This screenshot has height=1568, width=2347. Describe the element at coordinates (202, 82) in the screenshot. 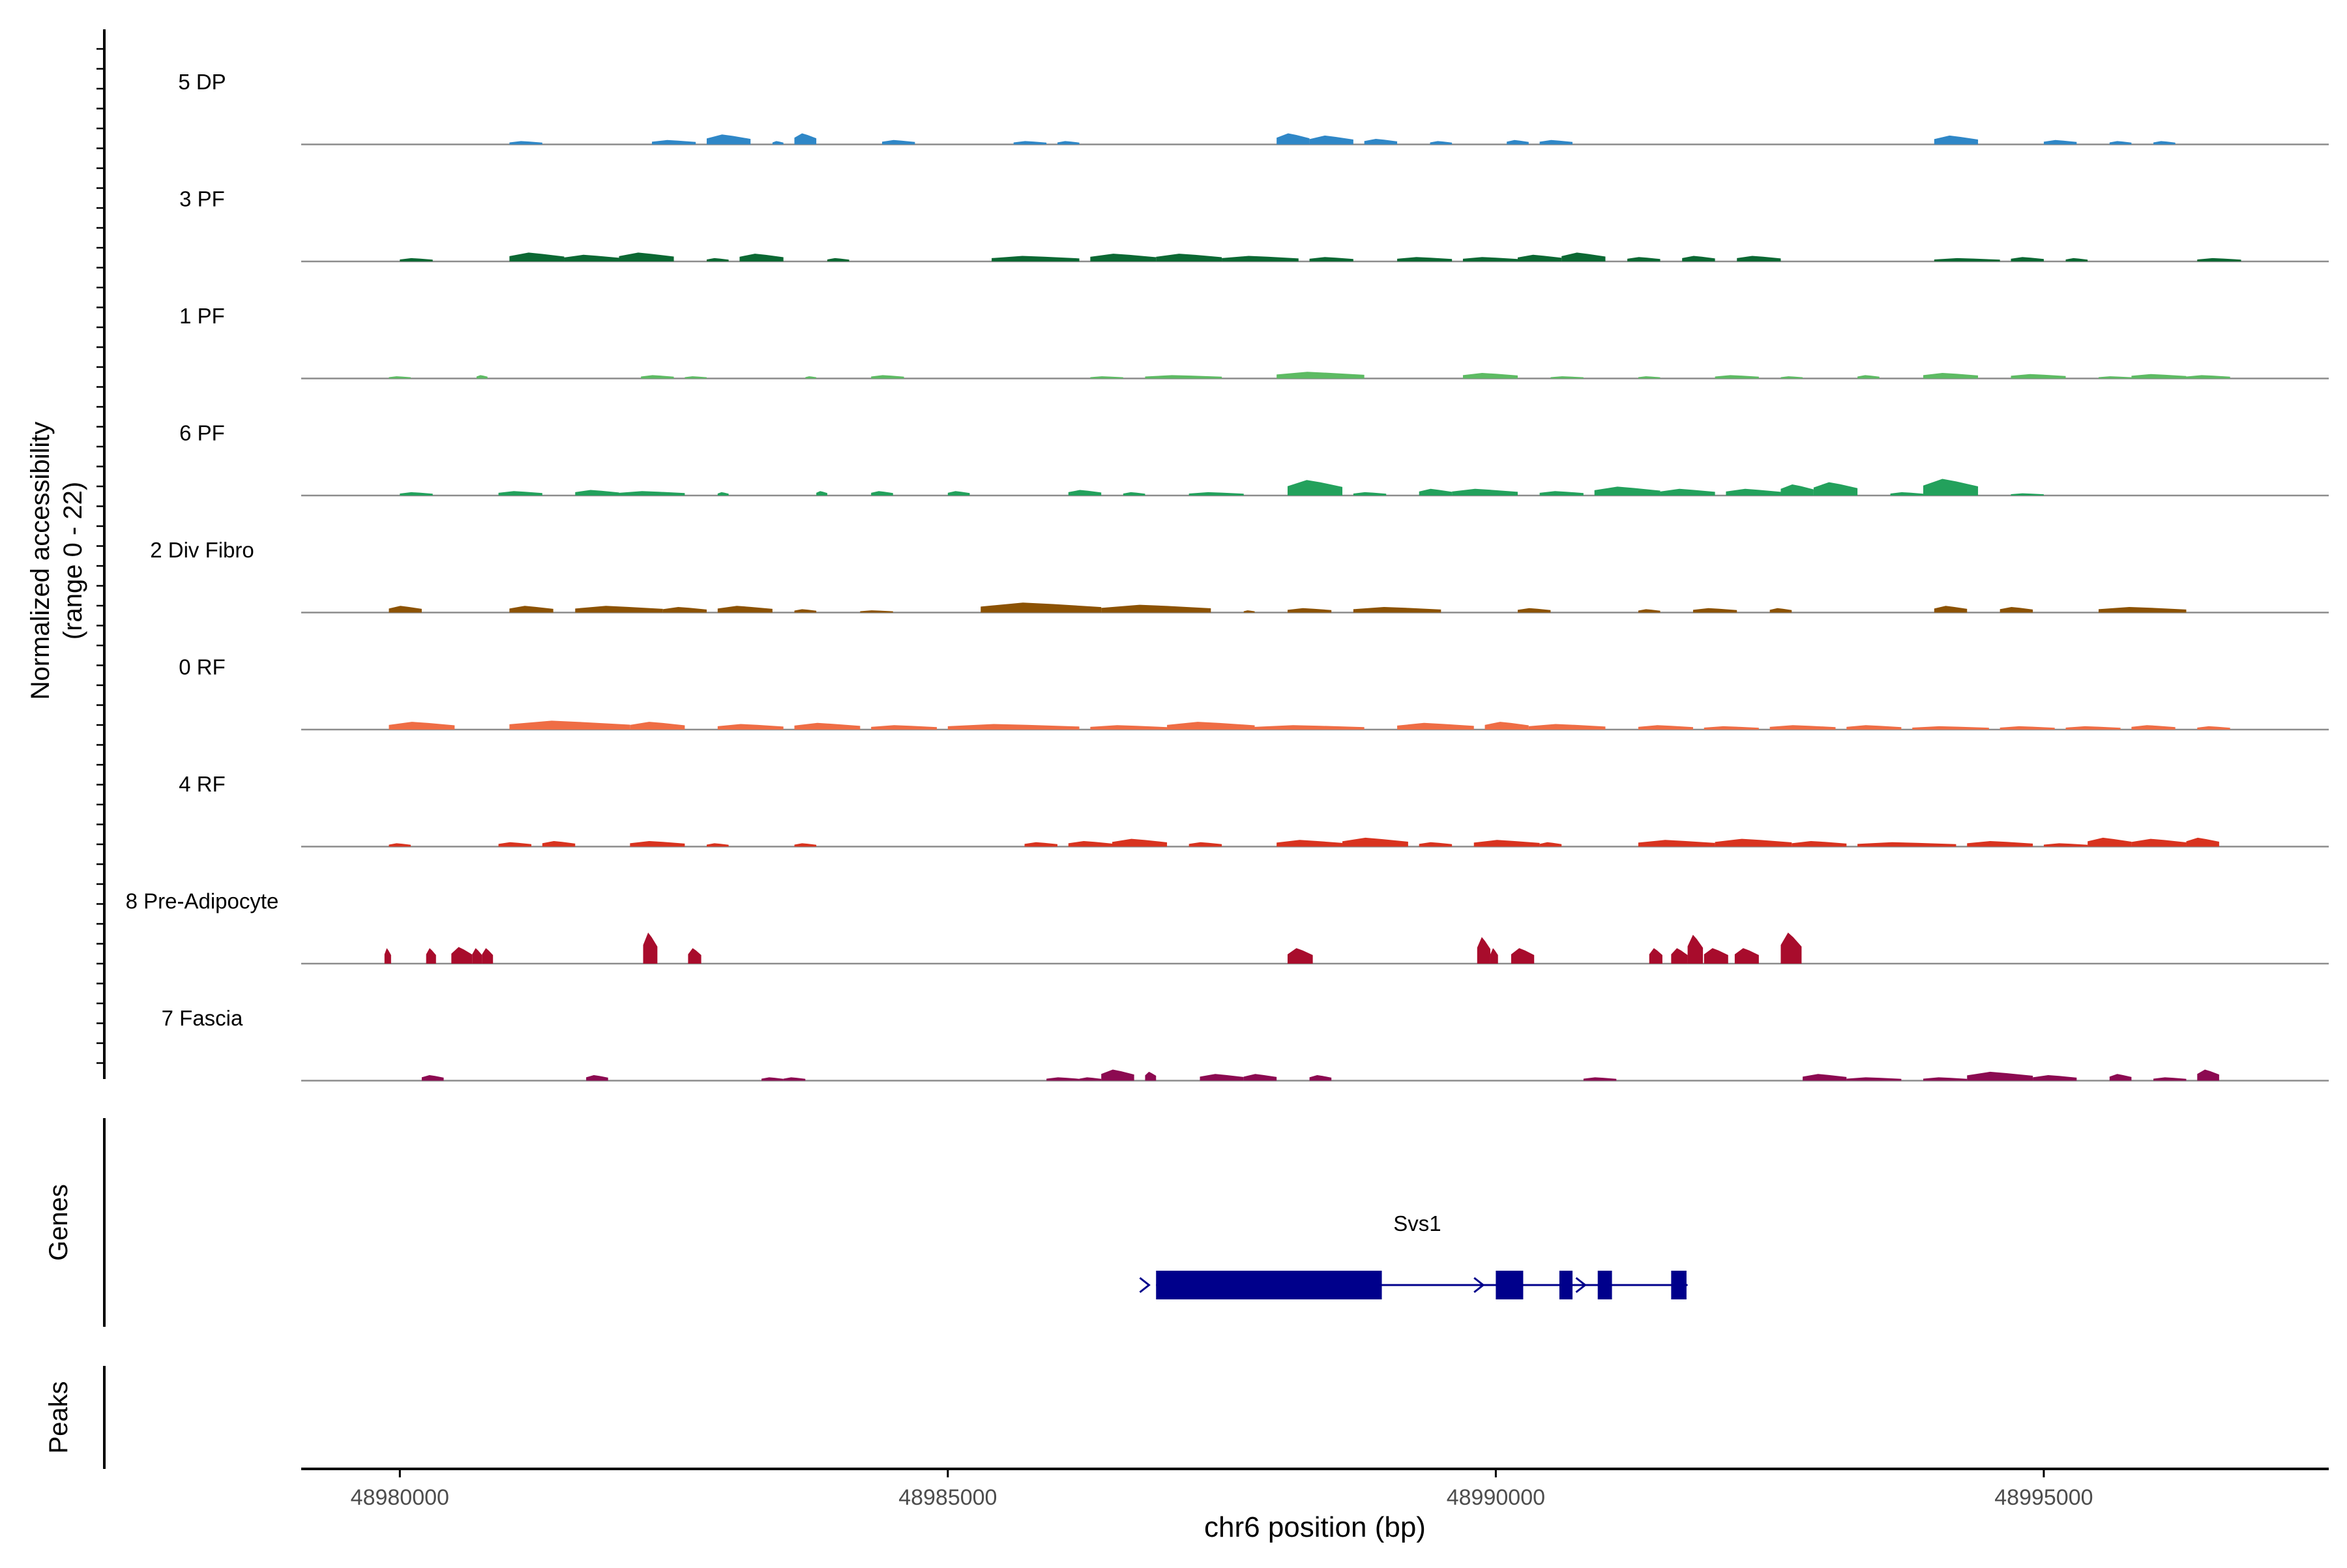

I see `track-label: 5 DP` at that location.